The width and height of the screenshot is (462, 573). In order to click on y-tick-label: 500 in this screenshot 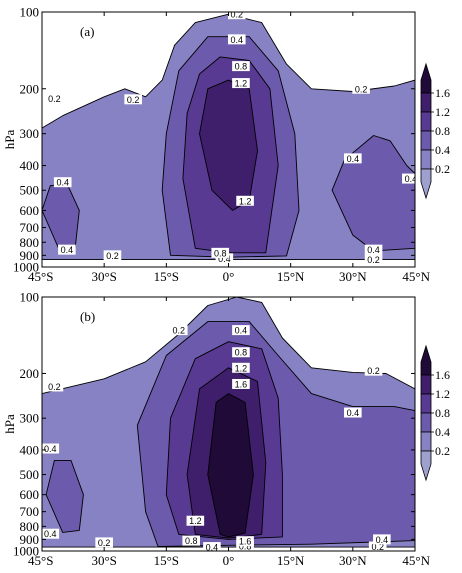, I will do `click(30, 474)`.